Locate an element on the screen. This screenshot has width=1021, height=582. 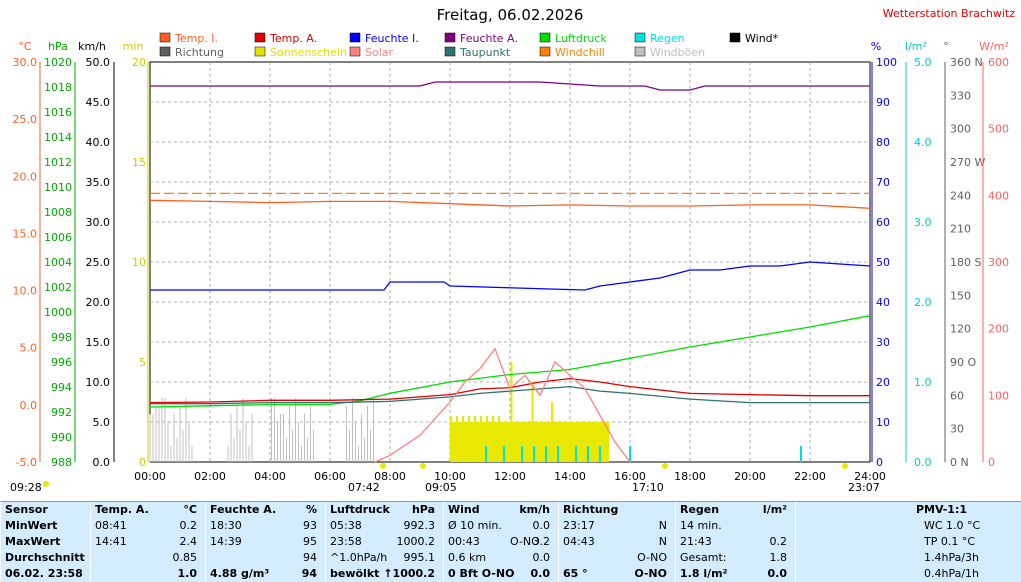
hum-max-time: 14:39 is located at coordinates (226, 541).